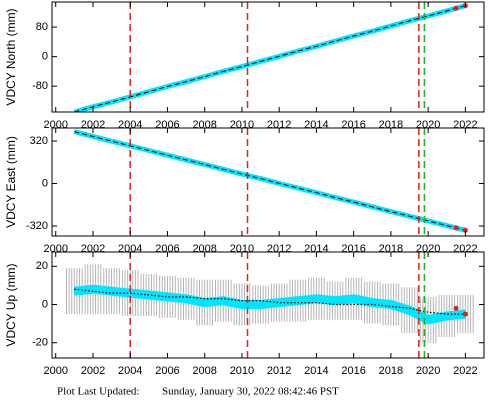 The width and height of the screenshot is (488, 400). I want to click on y-tick-label: 20, so click(42, 266).